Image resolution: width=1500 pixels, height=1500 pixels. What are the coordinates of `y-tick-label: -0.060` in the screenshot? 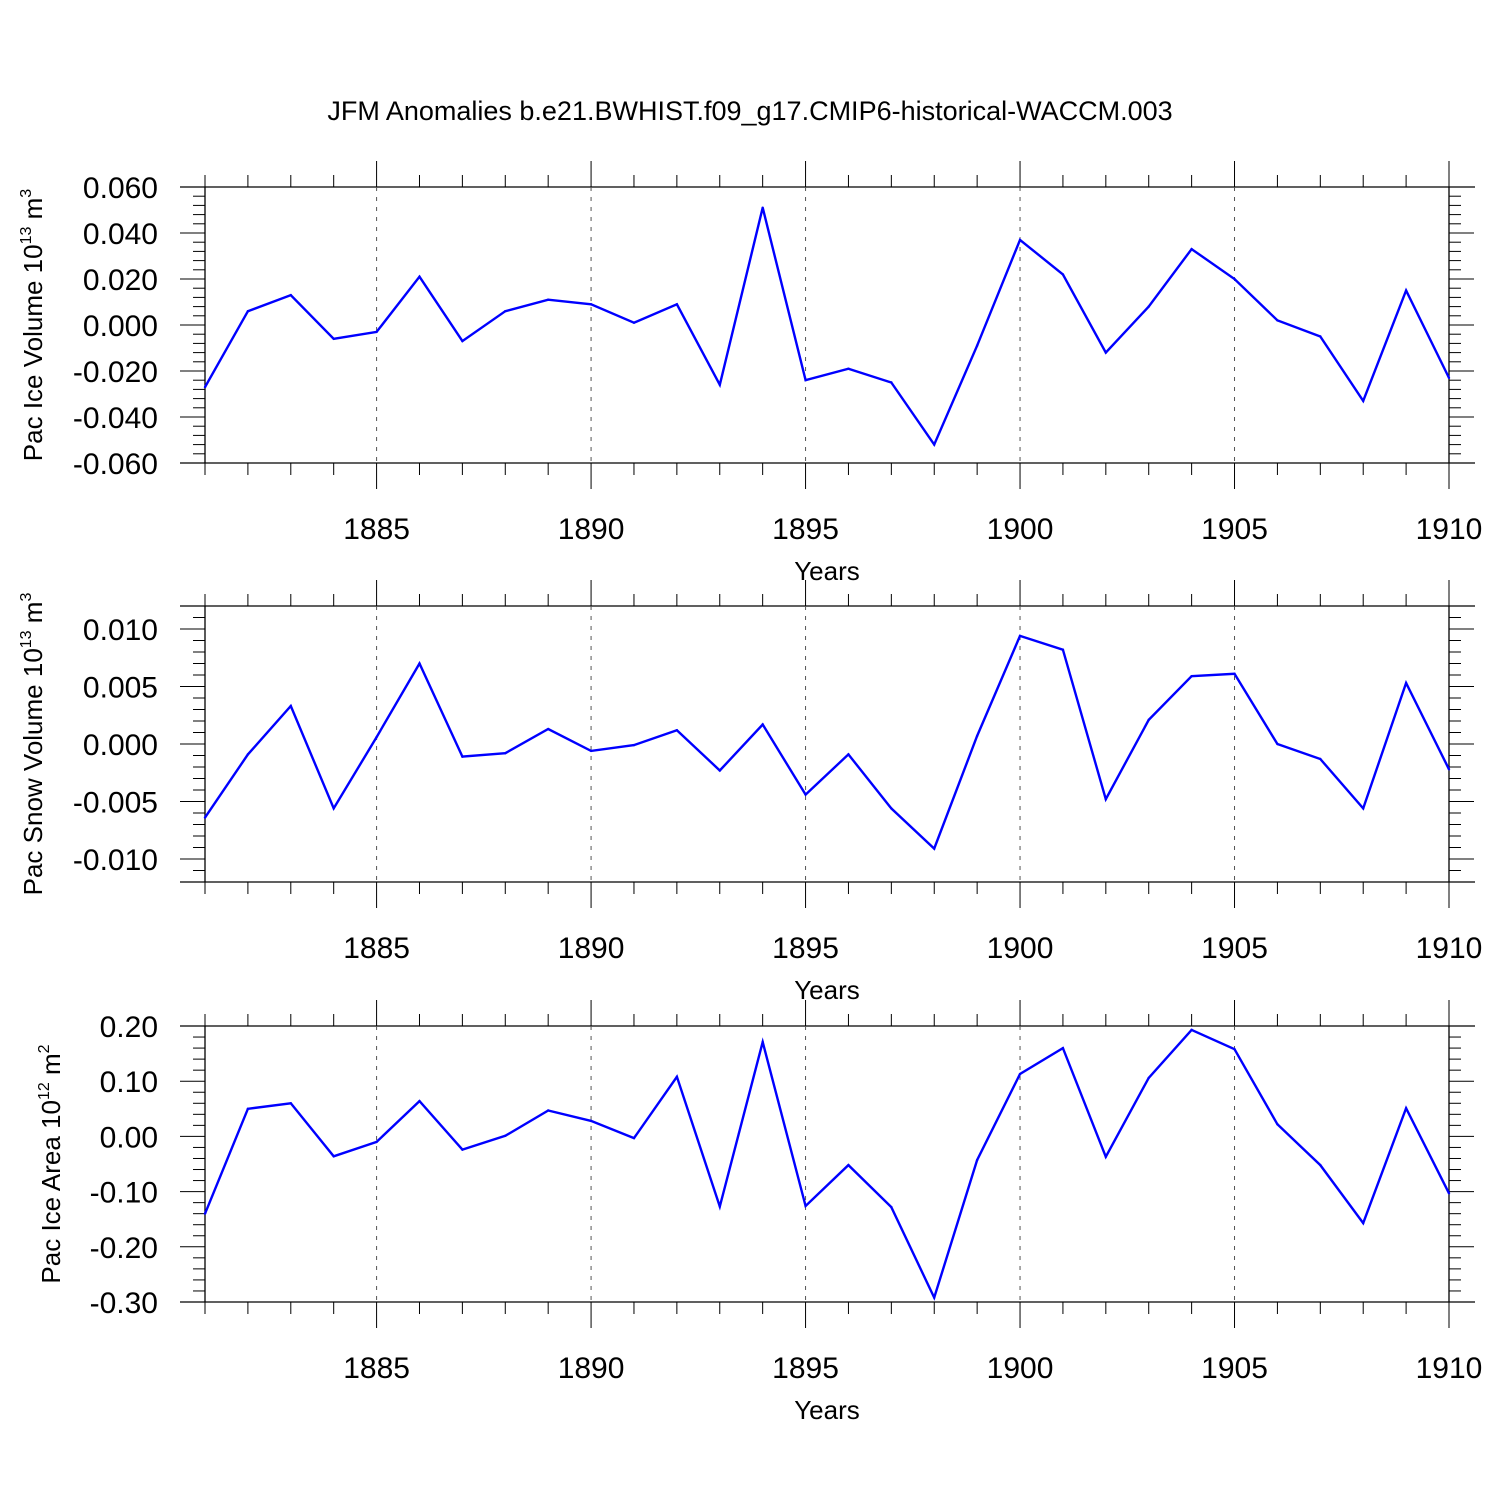 It's located at (115, 464).